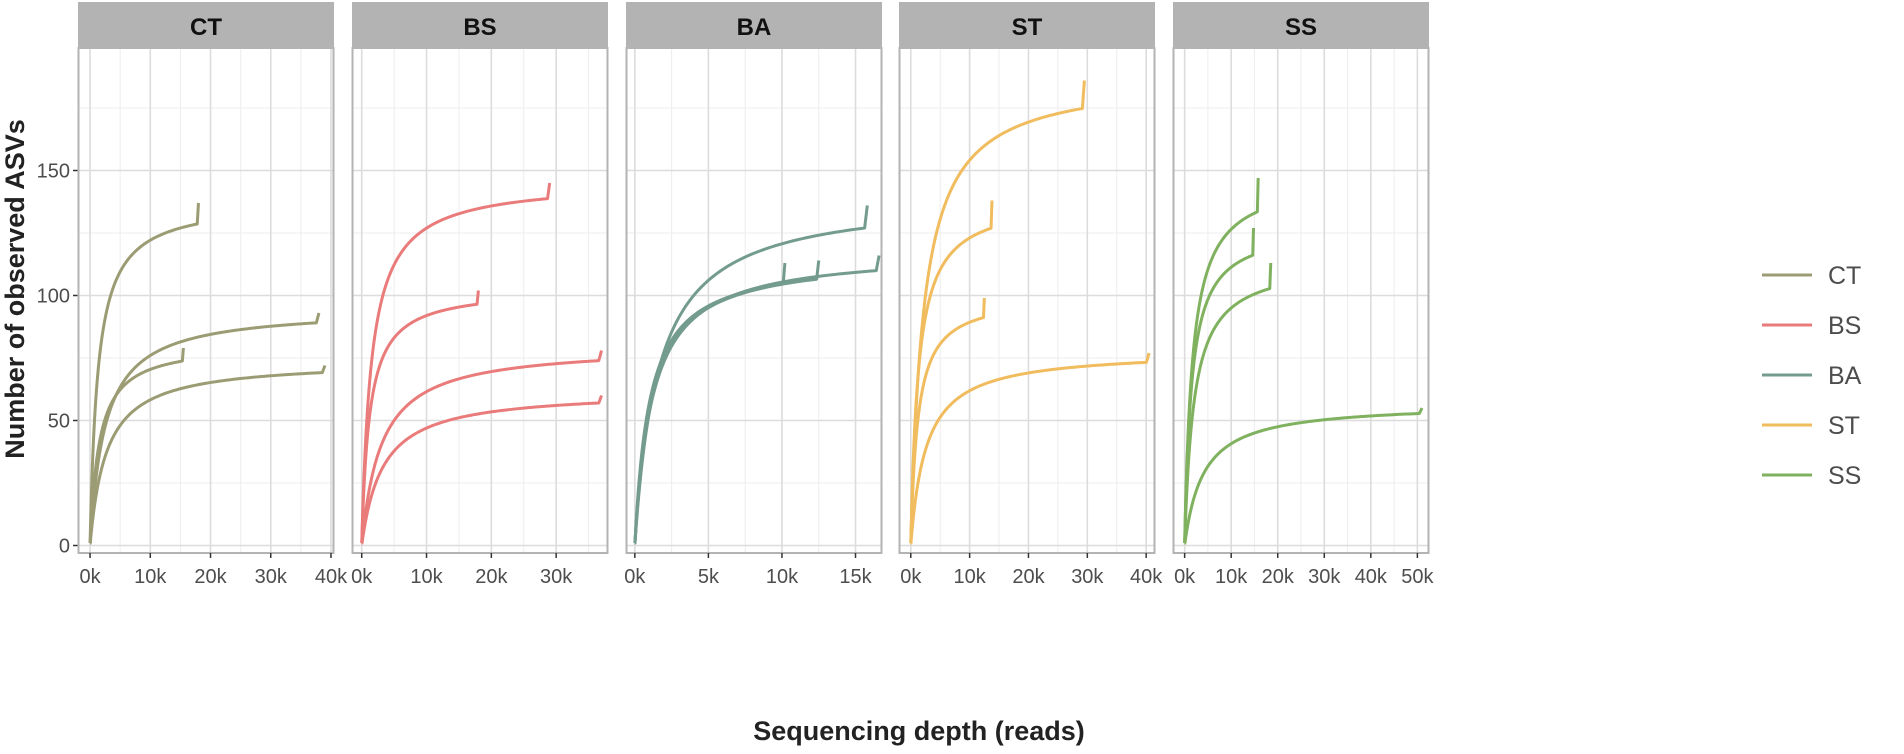 The width and height of the screenshot is (1904, 754). I want to click on panel-bs: BS 0k 10k 20k 30k, so click(480, 295).